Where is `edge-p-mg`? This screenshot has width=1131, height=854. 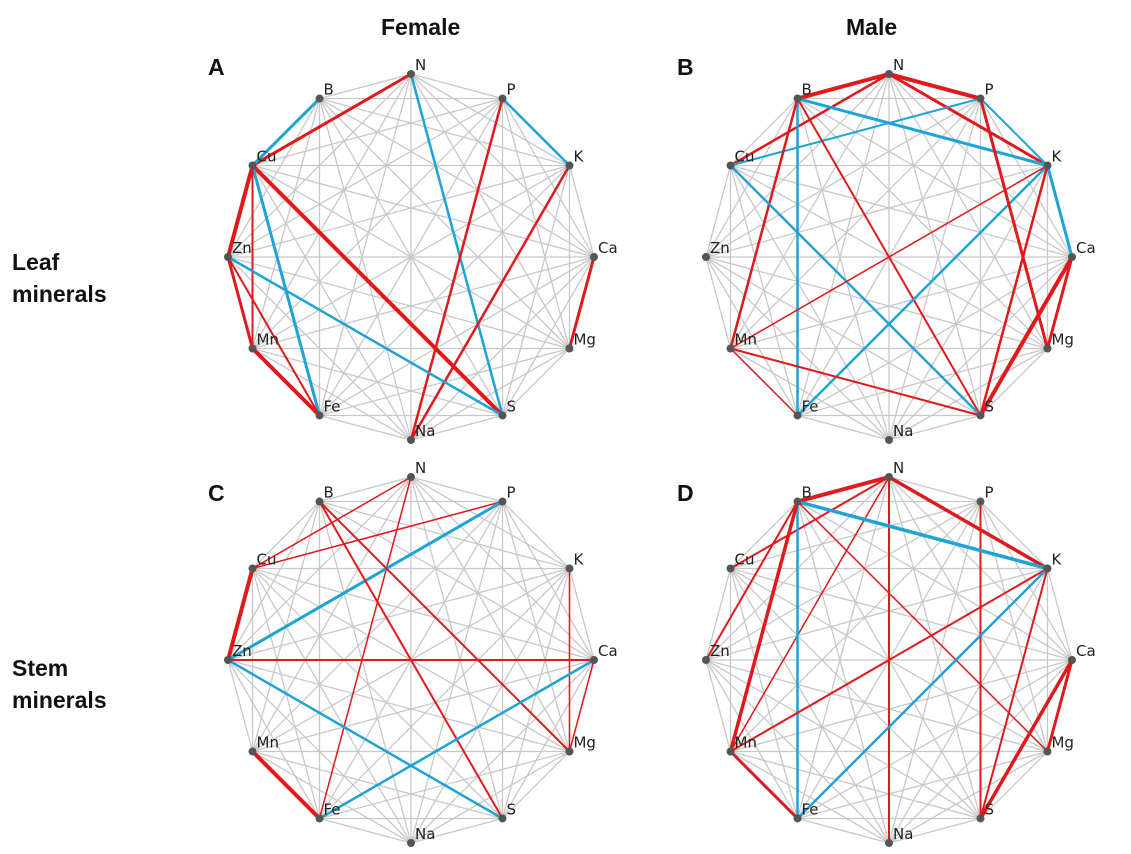
edge-p-mg is located at coordinates (1014, 223).